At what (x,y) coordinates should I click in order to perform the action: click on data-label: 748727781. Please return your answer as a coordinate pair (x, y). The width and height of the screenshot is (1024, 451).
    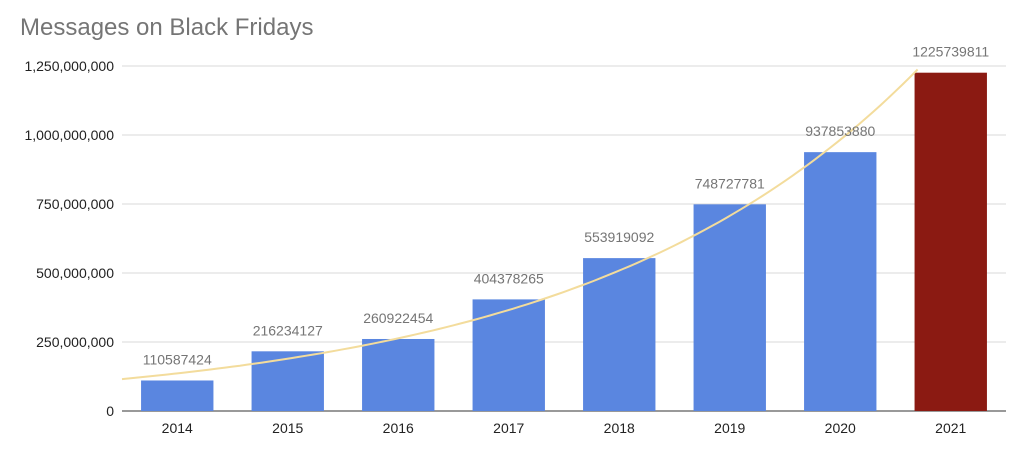
    Looking at the image, I should click on (730, 183).